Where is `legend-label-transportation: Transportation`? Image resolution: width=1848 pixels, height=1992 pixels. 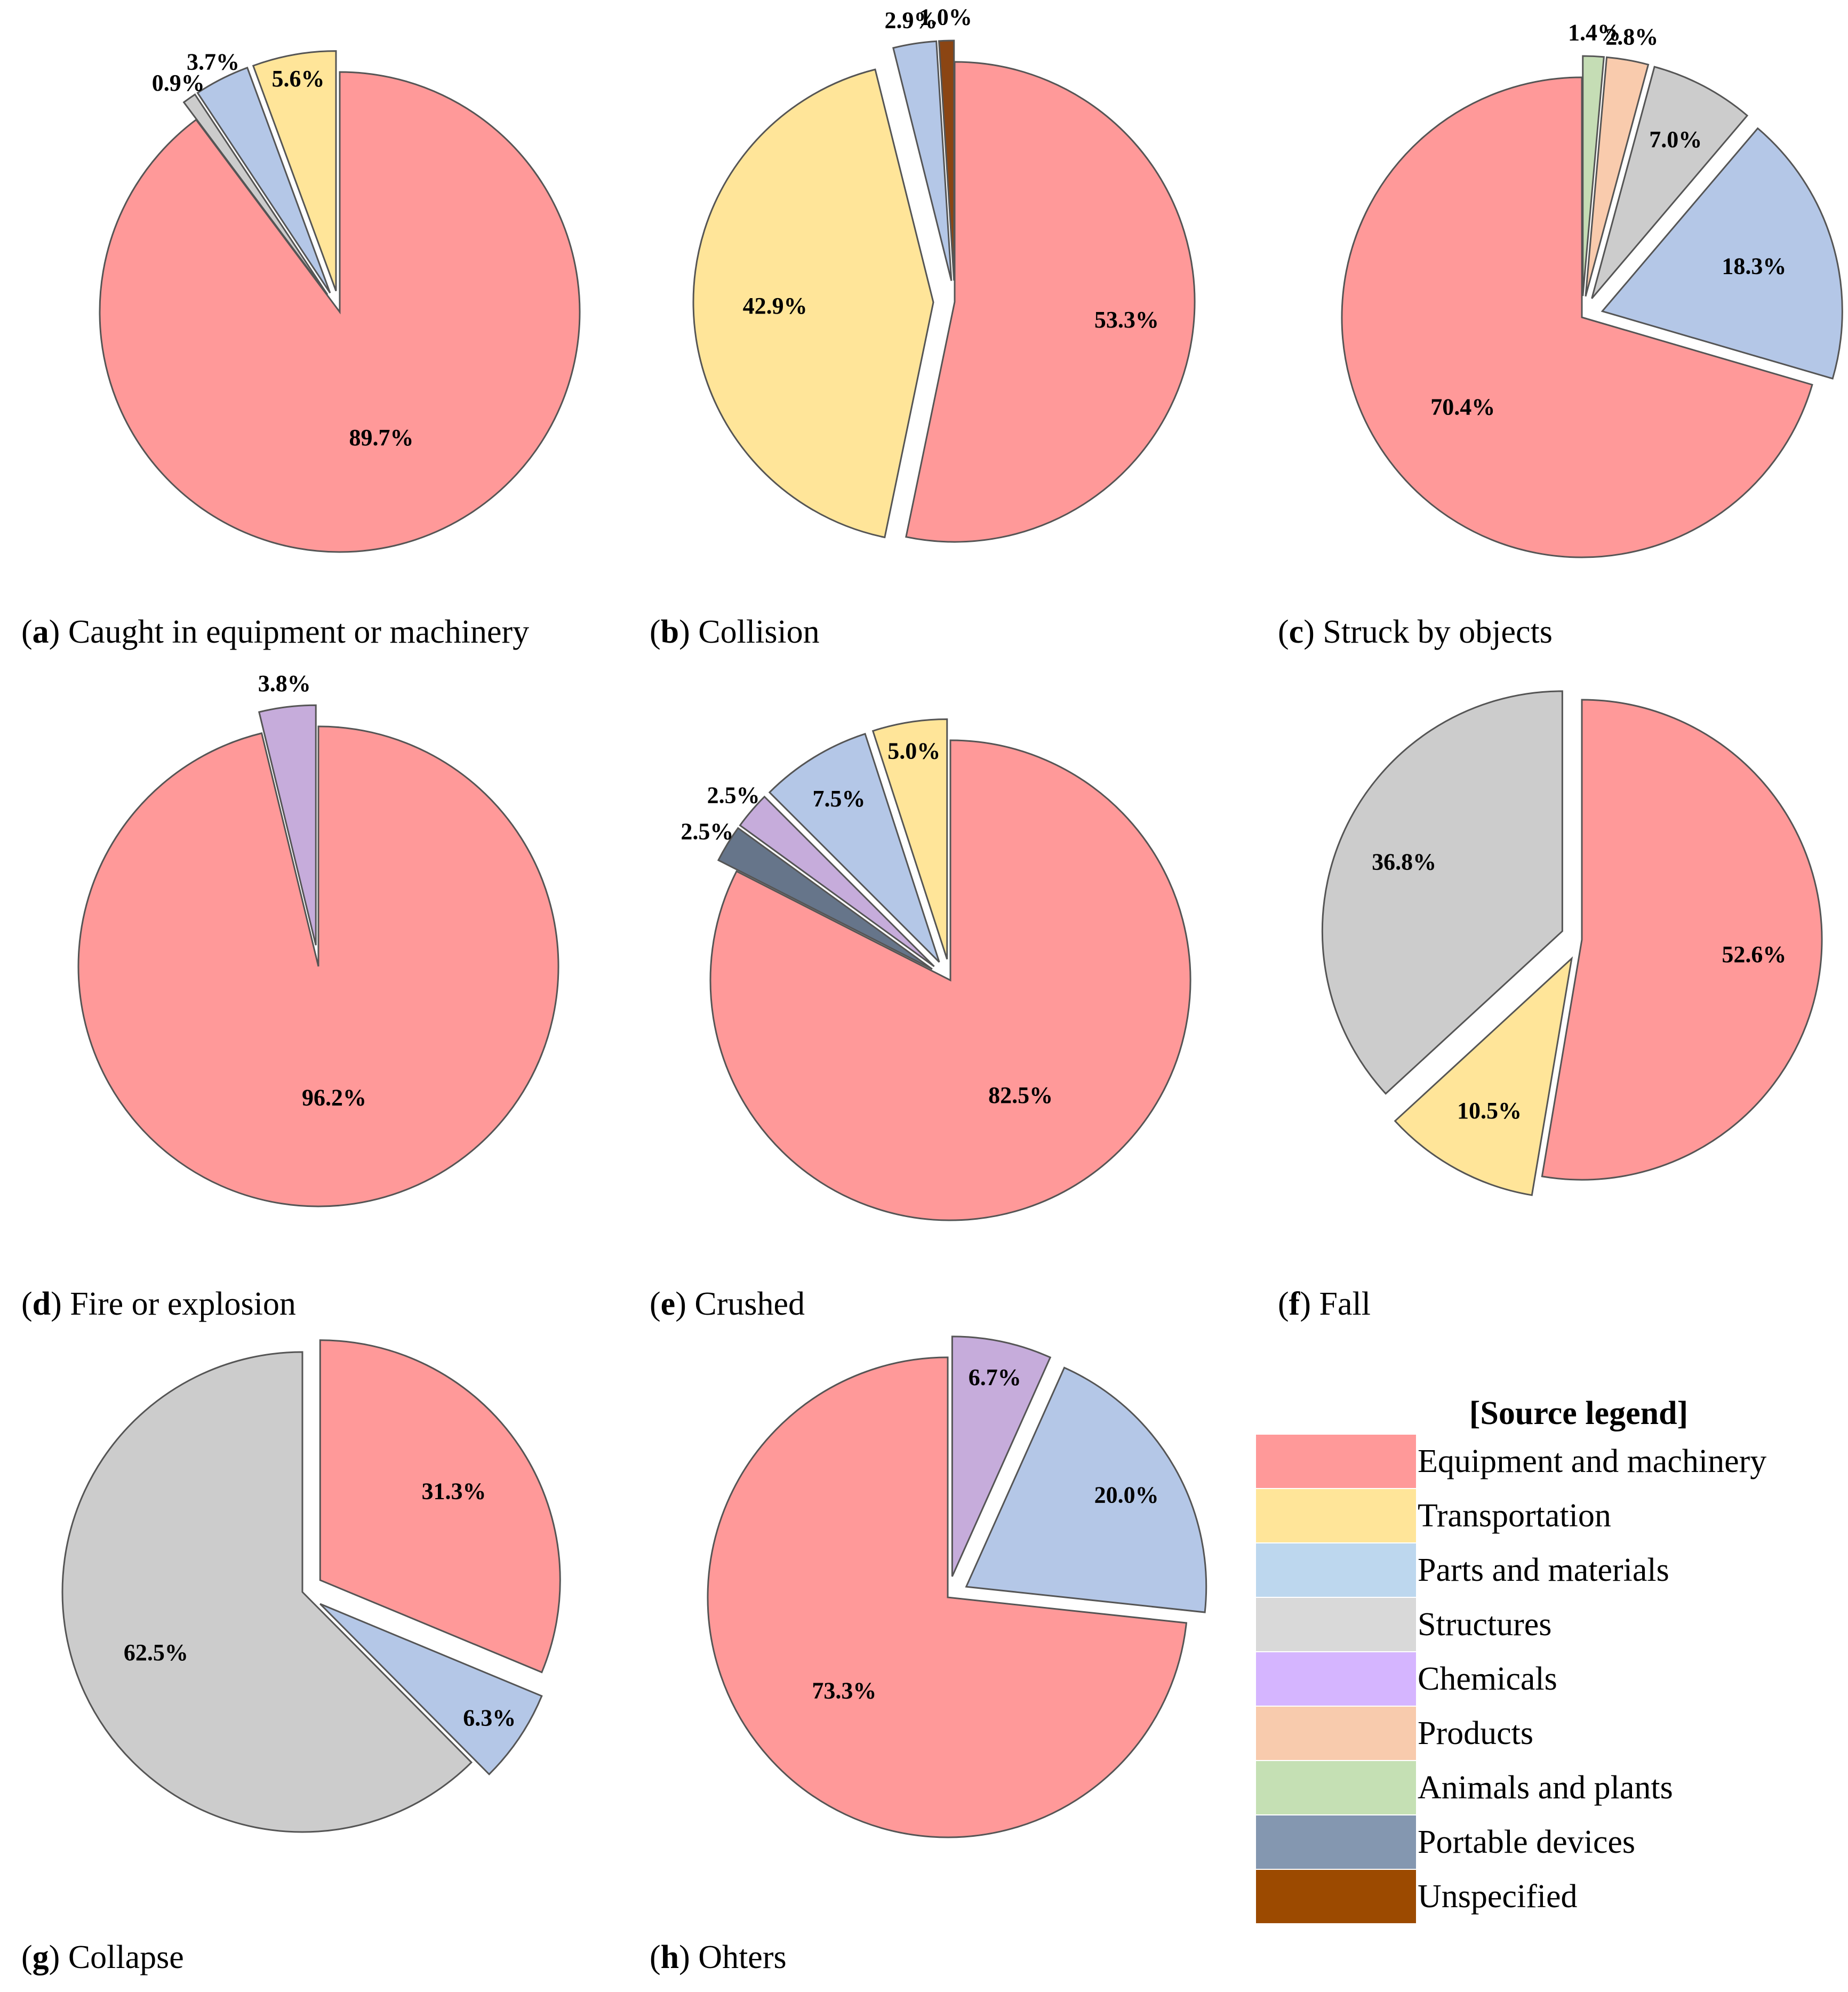 legend-label-transportation: Transportation is located at coordinates (1514, 1516).